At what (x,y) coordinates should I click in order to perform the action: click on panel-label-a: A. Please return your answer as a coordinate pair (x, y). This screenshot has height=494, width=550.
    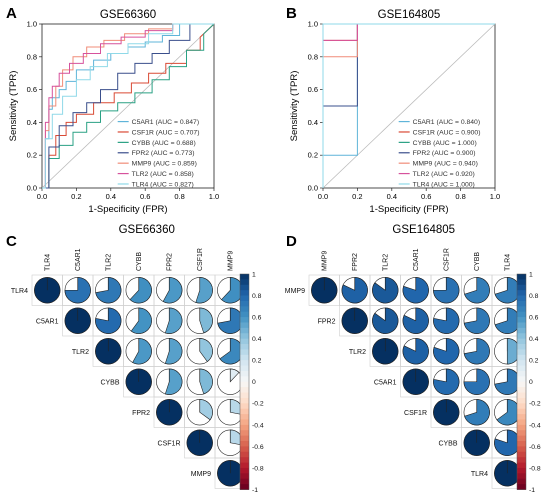
    Looking at the image, I should click on (11, 13).